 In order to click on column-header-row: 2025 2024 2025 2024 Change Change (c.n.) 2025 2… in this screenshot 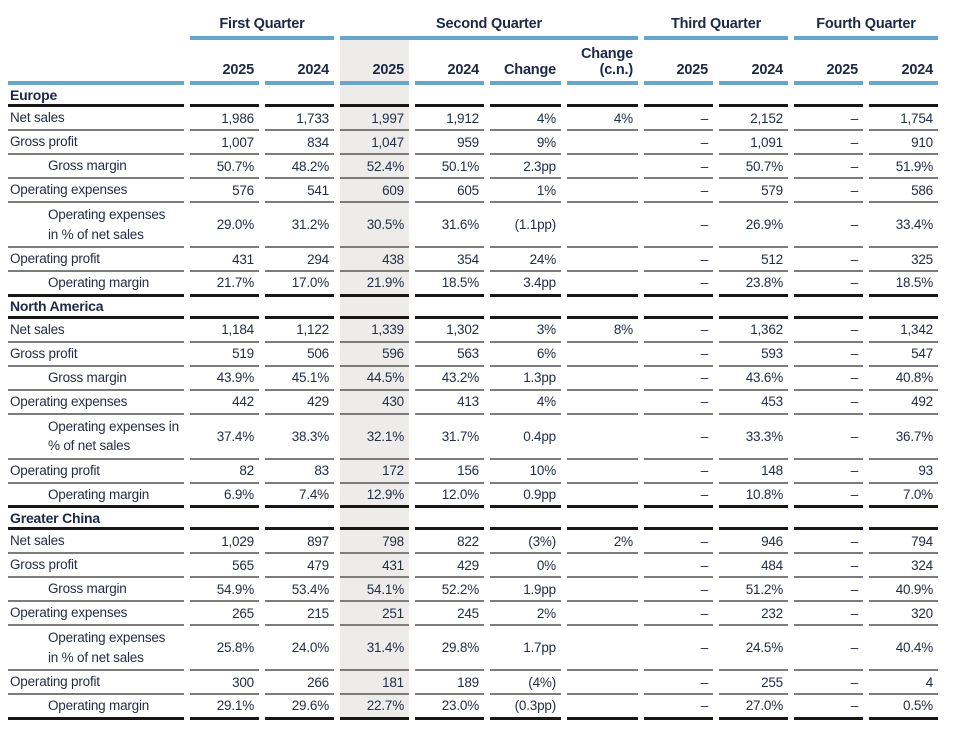, I will do `click(473, 62)`.